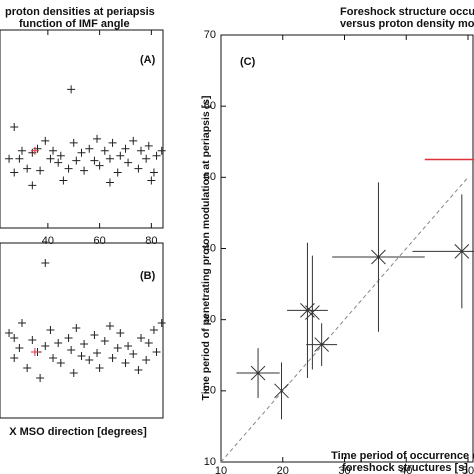 This screenshot has height=474, width=474. I want to click on x-axis-label: foreshock structures [s], so click(405, 468).